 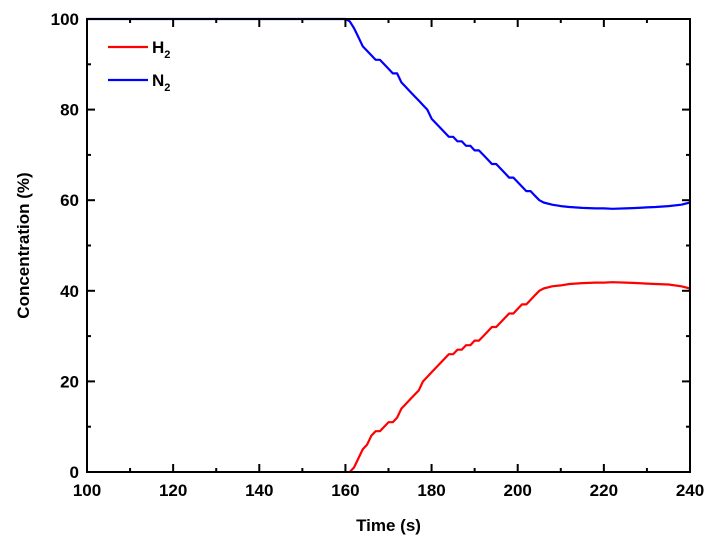 What do you see at coordinates (87, 490) in the screenshot?
I see `x-tick-label: 100` at bounding box center [87, 490].